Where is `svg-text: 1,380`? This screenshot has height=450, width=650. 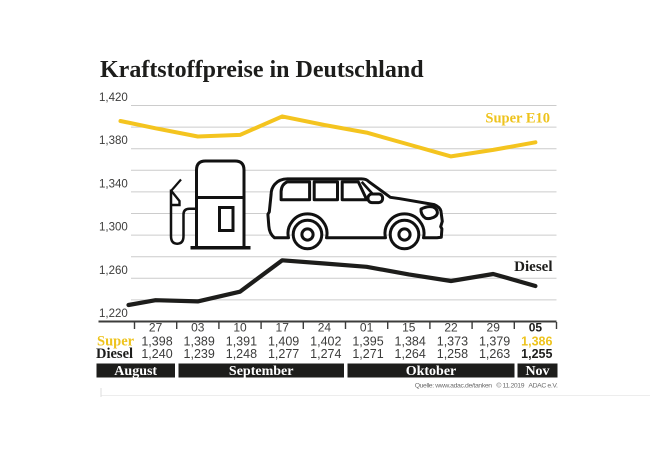
svg-text: 1,380 is located at coordinates (113, 141).